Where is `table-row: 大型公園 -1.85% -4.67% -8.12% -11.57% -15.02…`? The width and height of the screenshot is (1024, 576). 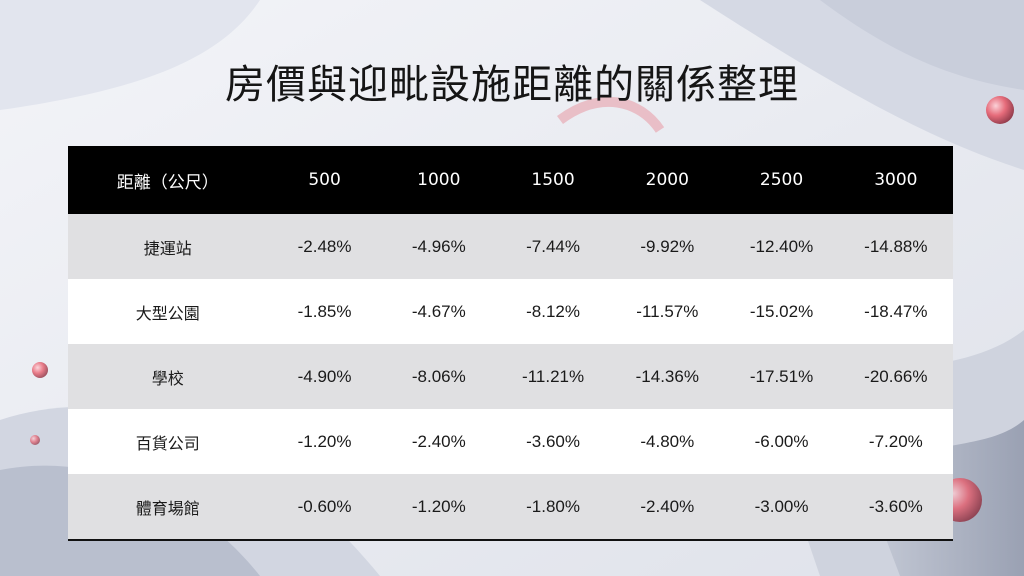 table-row: 大型公園 -1.85% -4.67% -8.12% -11.57% -15.02… is located at coordinates (510, 311).